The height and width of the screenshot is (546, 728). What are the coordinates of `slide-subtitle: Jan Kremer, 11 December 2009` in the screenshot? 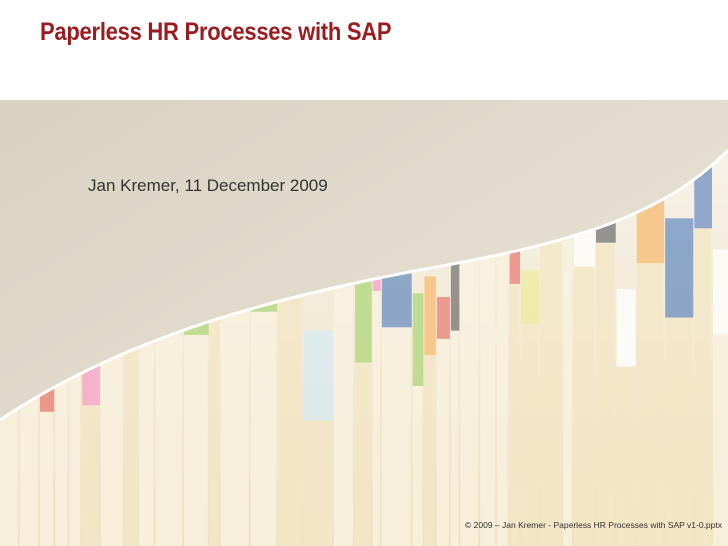 It's located at (208, 185).